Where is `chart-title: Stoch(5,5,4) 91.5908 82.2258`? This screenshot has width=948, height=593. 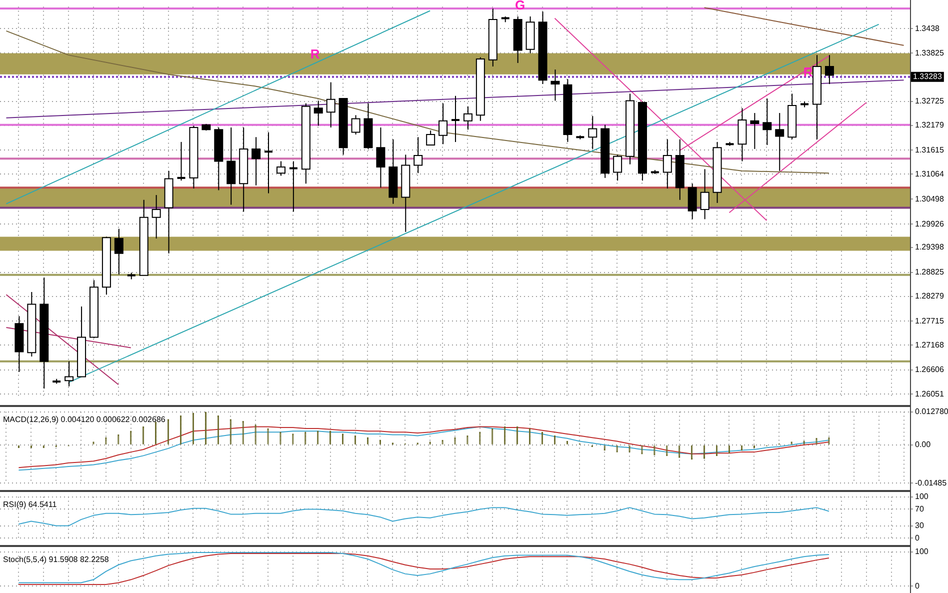
chart-title: Stoch(5,5,4) 91.5908 82.2258 is located at coordinates (56, 559).